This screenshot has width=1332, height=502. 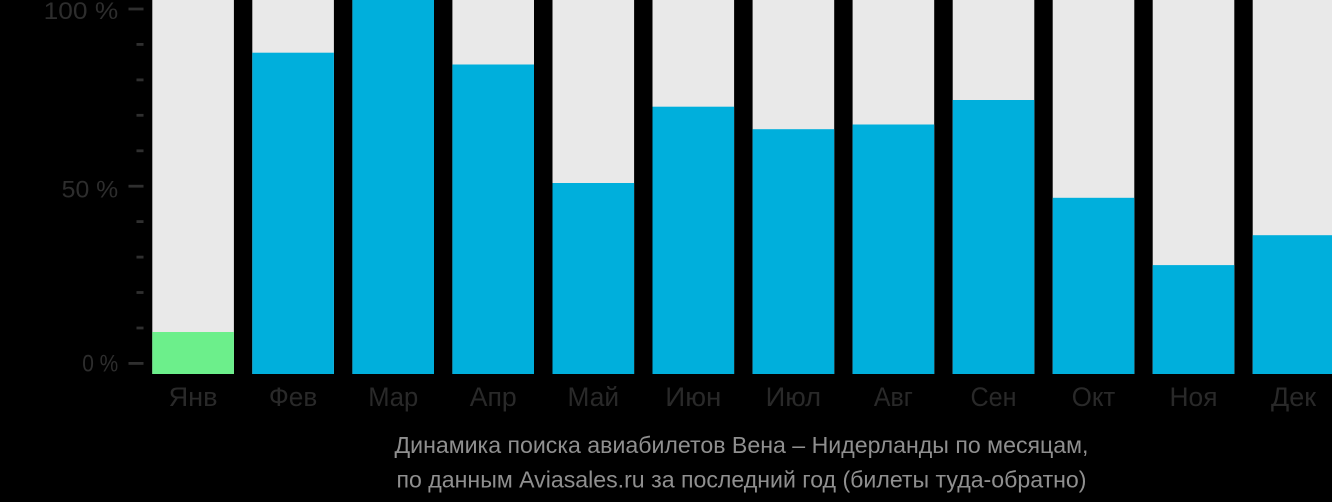 I want to click on svg-text: Авг, so click(x=893, y=397).